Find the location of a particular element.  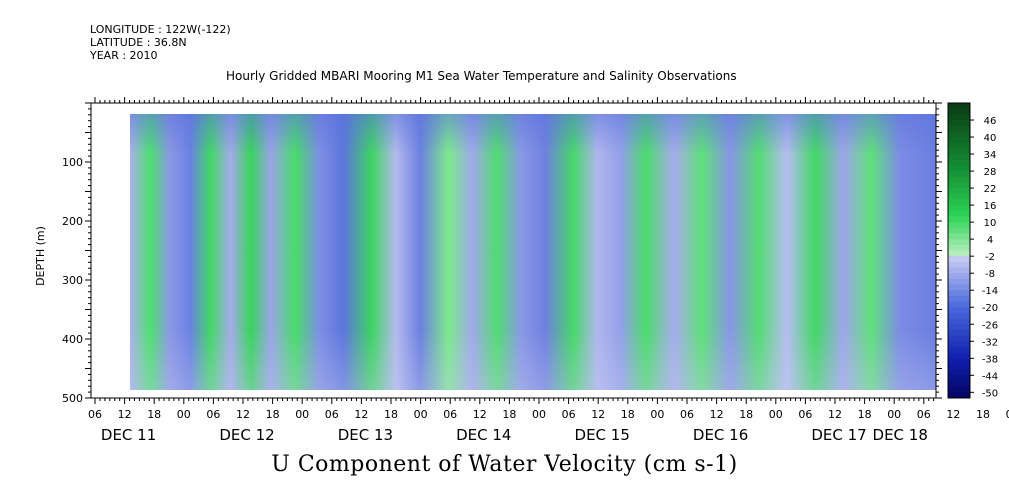

x-day-label: DEC 18 is located at coordinates (900, 435).